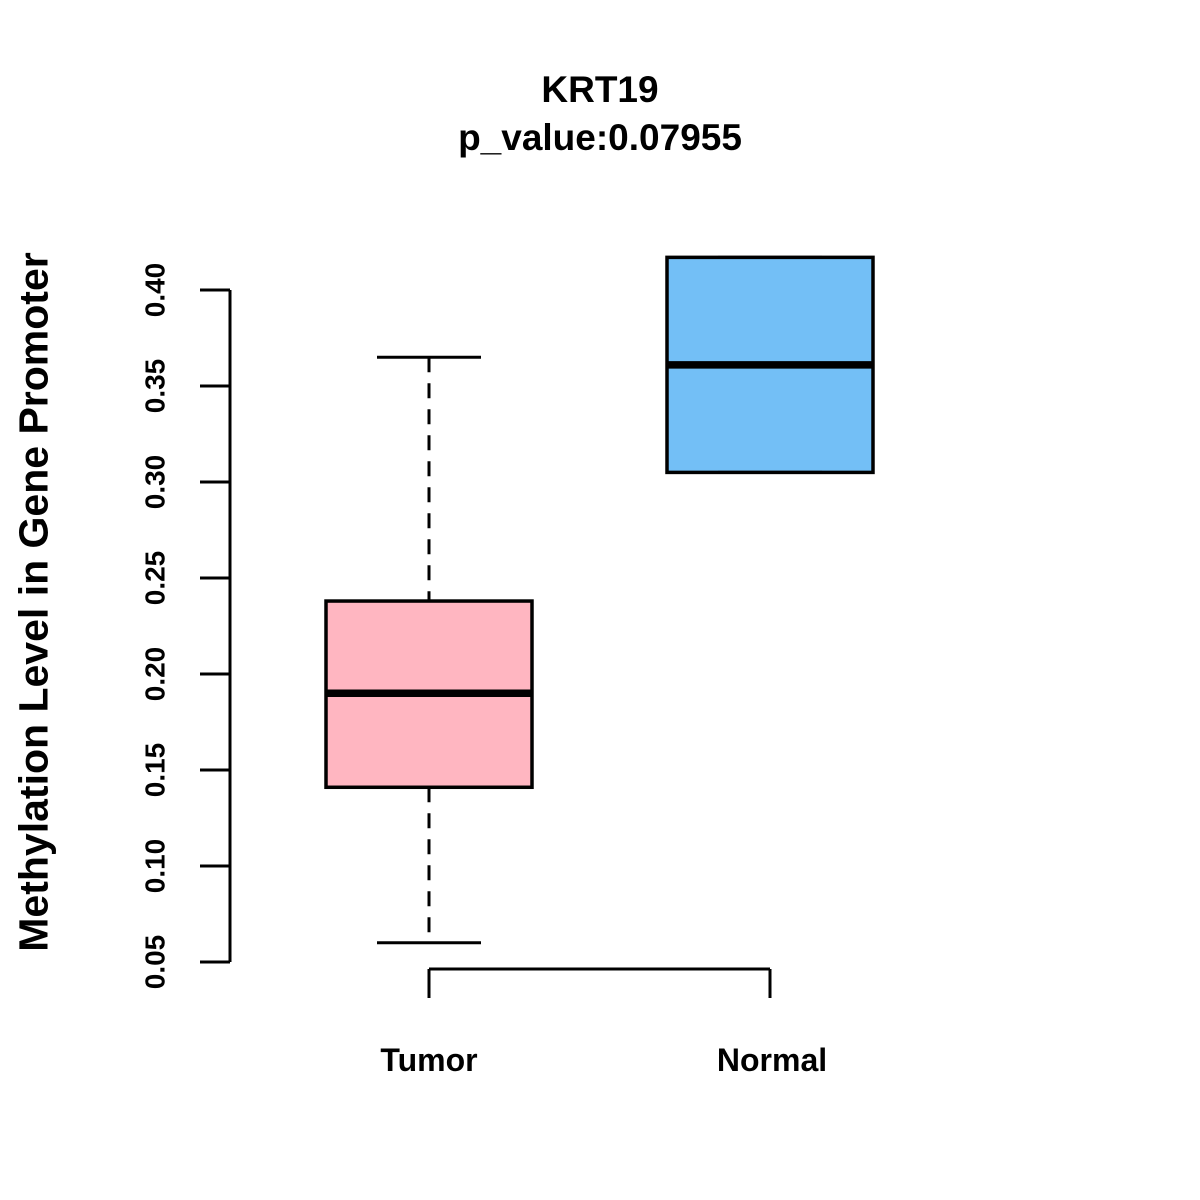 This screenshot has width=1200, height=1200. I want to click on y-axis-tick-label: 0.25, so click(155, 578).